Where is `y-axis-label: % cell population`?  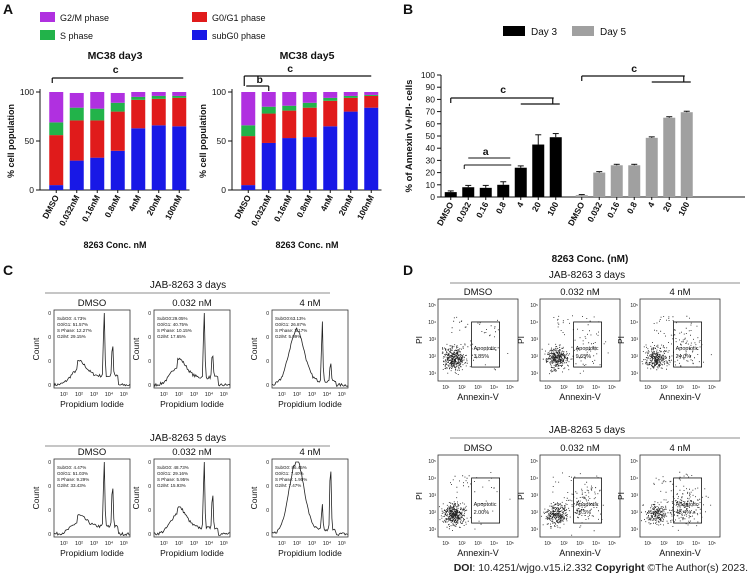 y-axis-label: % cell population is located at coordinates (11, 141).